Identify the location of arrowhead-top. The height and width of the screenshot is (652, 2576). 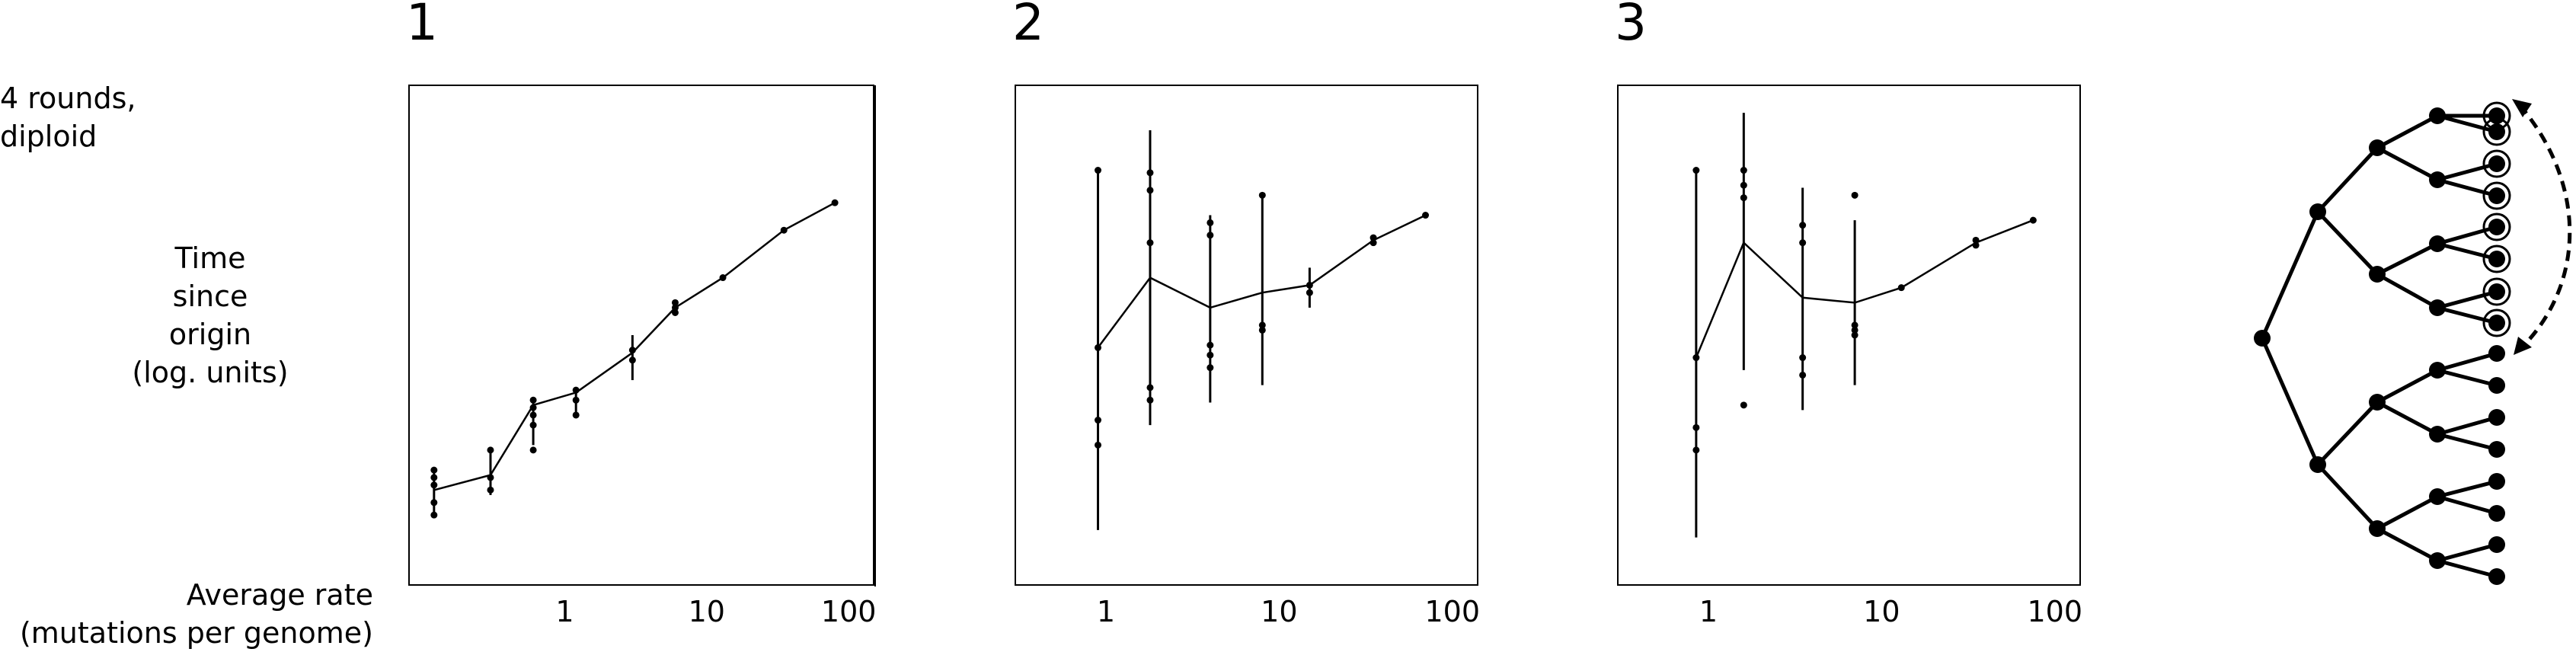
(2522, 108).